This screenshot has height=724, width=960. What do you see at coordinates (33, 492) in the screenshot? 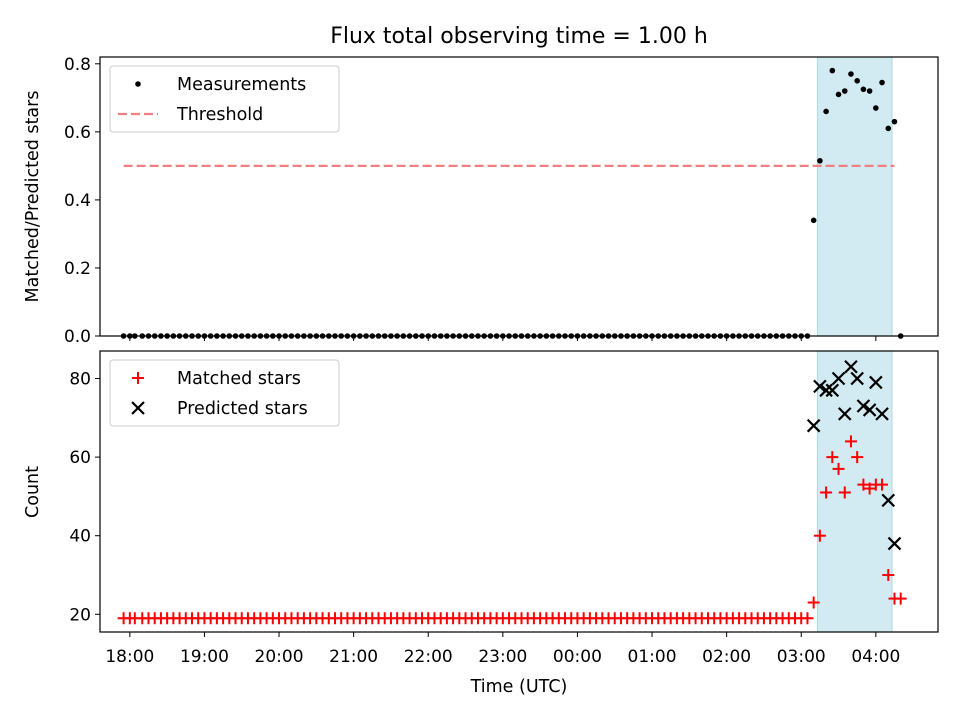
I see `bottom-y-axis-label: Count` at bounding box center [33, 492].